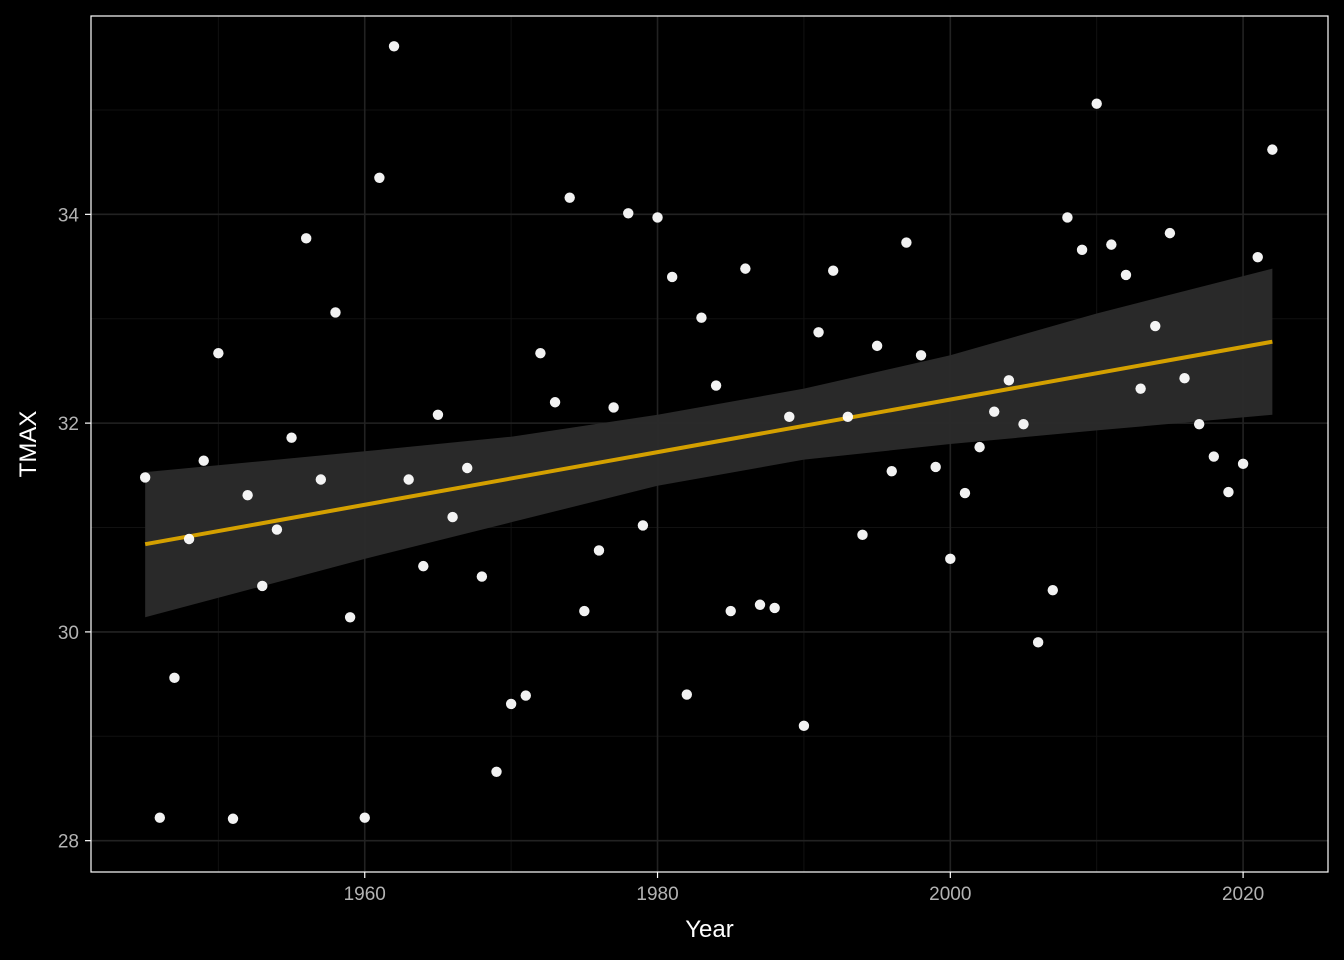  What do you see at coordinates (69, 215) in the screenshot?
I see `y-tick-label: 34` at bounding box center [69, 215].